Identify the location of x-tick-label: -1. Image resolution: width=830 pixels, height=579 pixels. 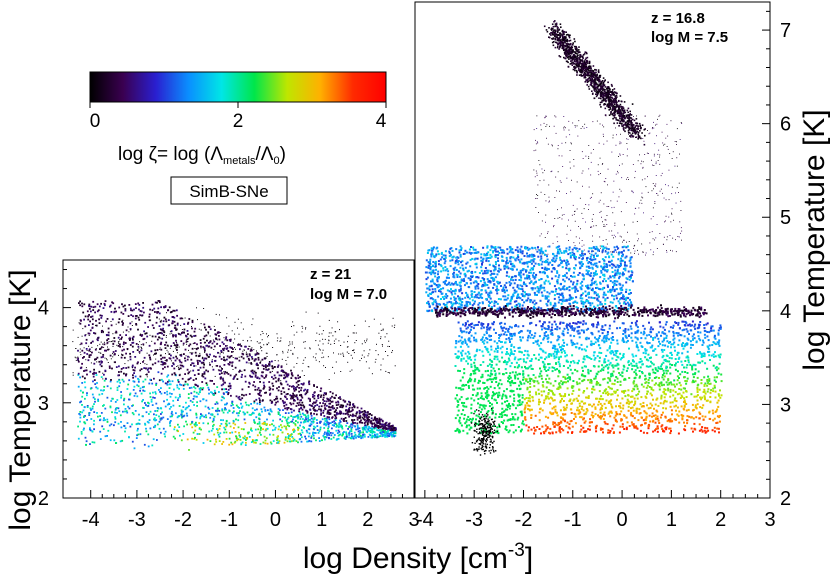
(229, 520).